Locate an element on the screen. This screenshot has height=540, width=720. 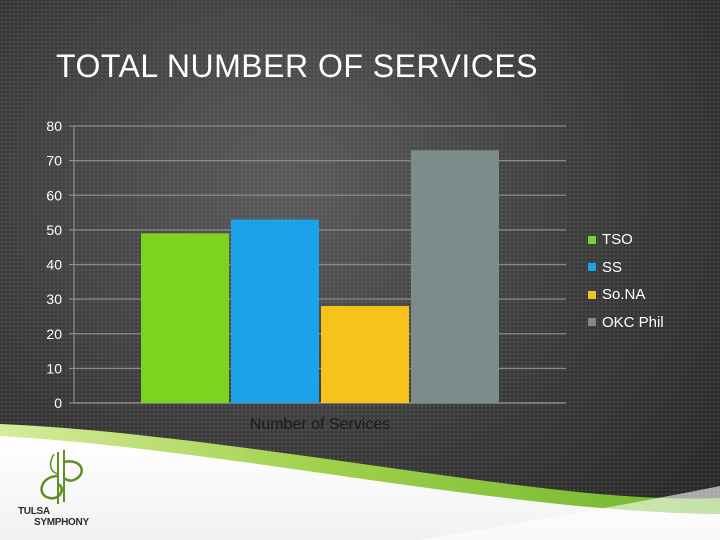
legend-item-ss: SS is located at coordinates (626, 268).